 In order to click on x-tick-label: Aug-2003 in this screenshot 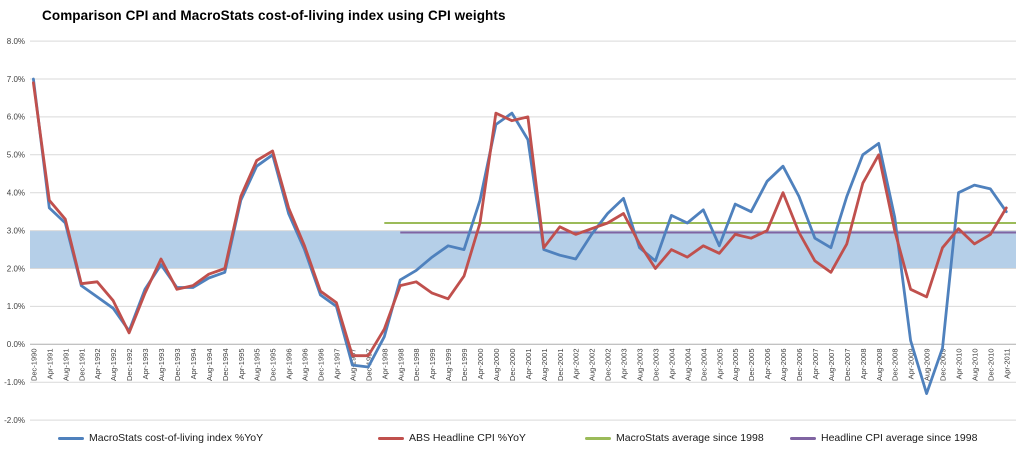, I will do `click(640, 365)`.